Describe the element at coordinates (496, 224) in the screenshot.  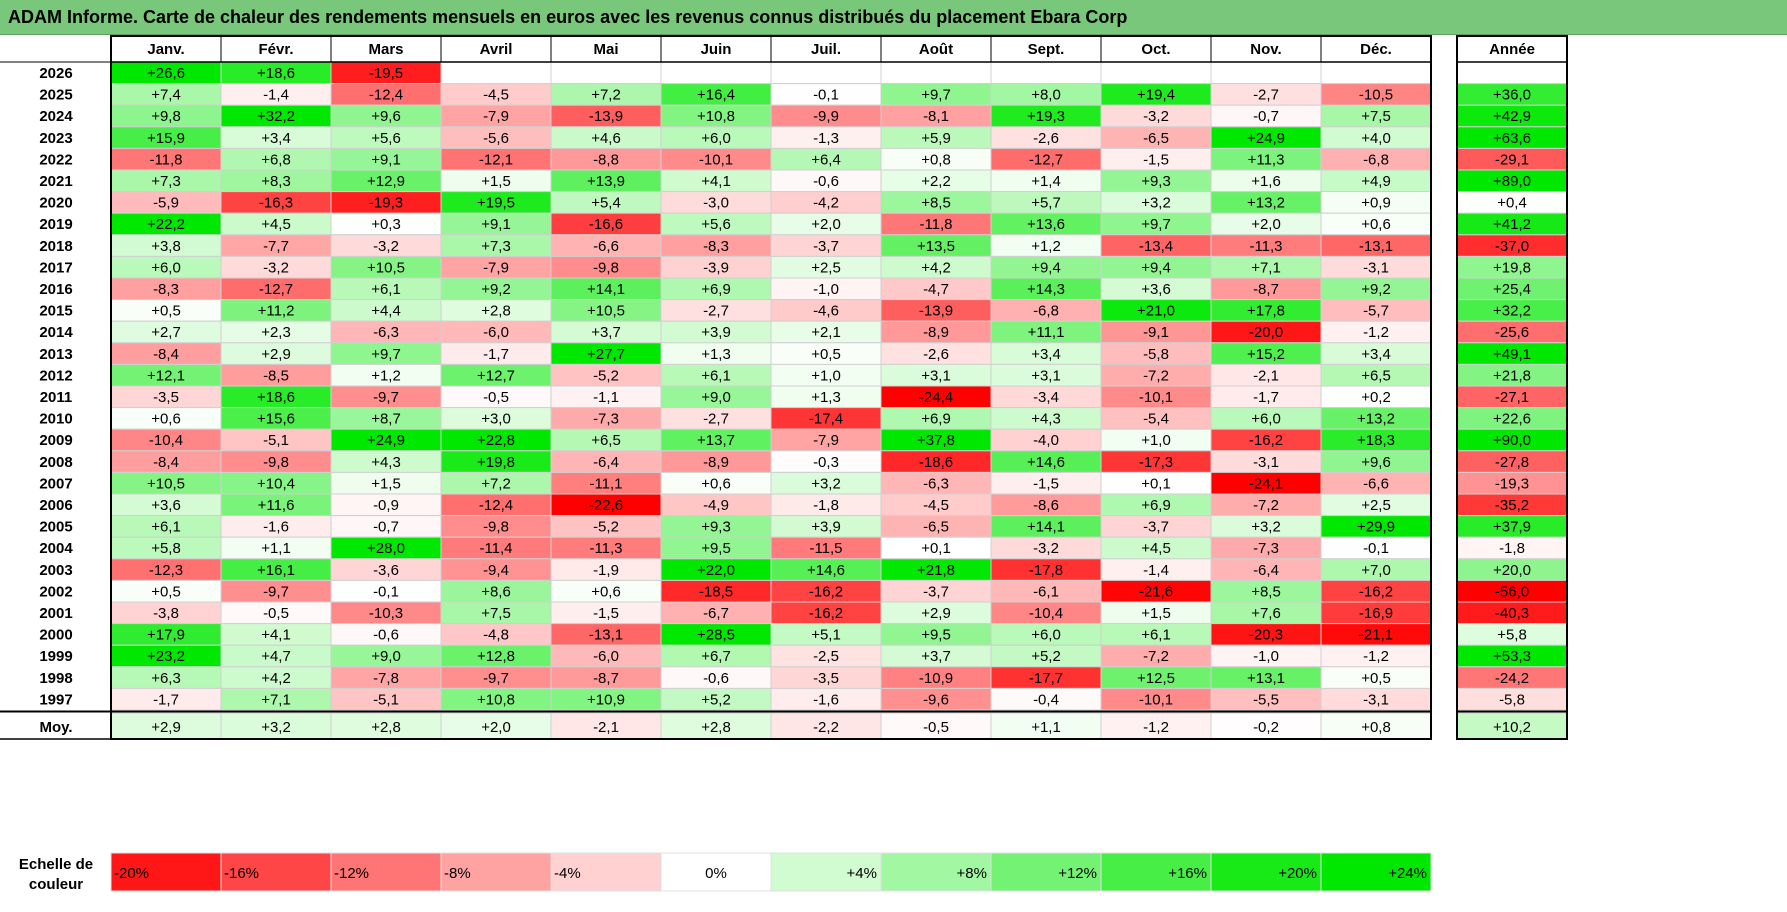
I see `cell-value: +9,1` at that location.